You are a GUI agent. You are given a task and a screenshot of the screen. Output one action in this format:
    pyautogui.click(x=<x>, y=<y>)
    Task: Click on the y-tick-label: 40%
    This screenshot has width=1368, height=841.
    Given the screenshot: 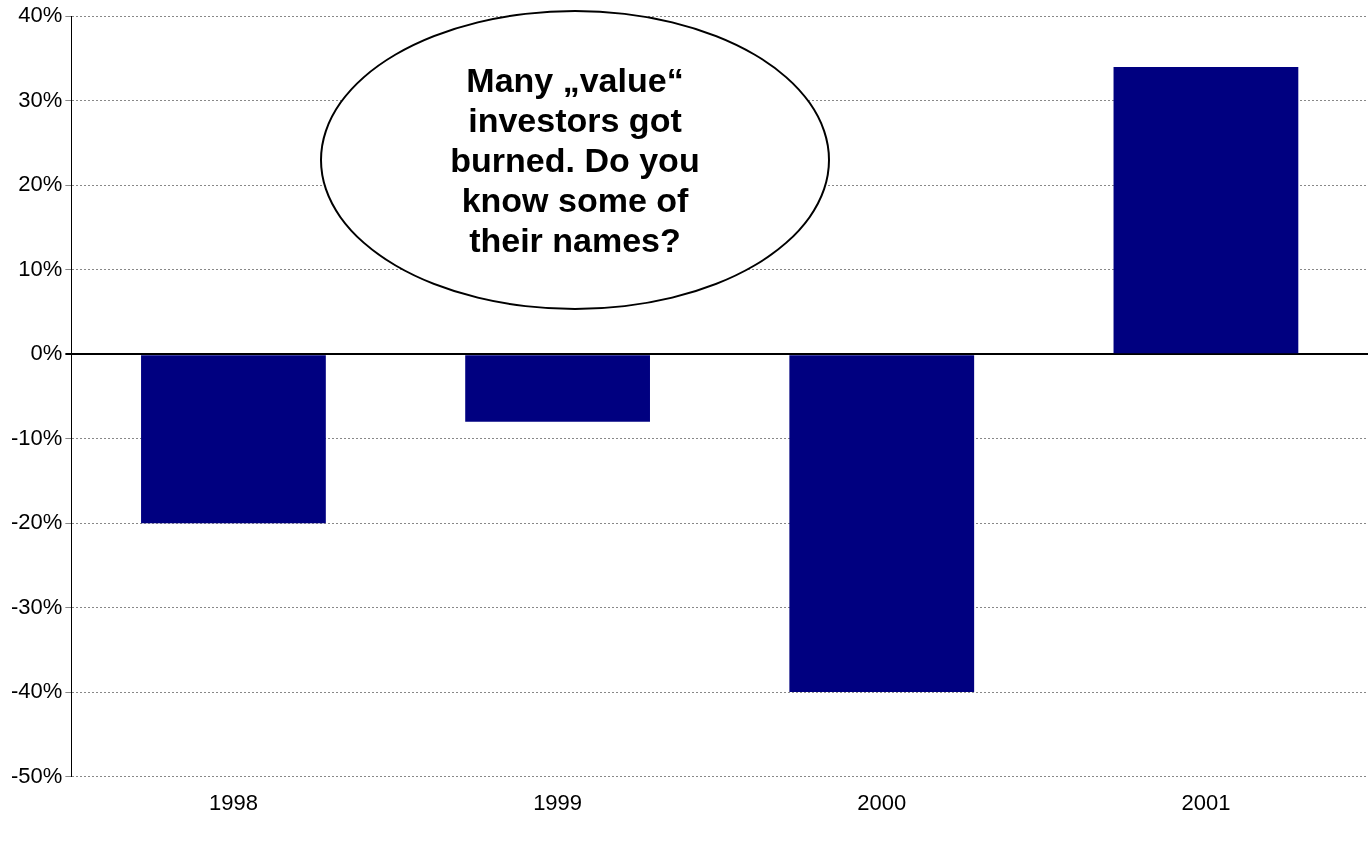 What is the action you would take?
    pyautogui.click(x=40, y=15)
    